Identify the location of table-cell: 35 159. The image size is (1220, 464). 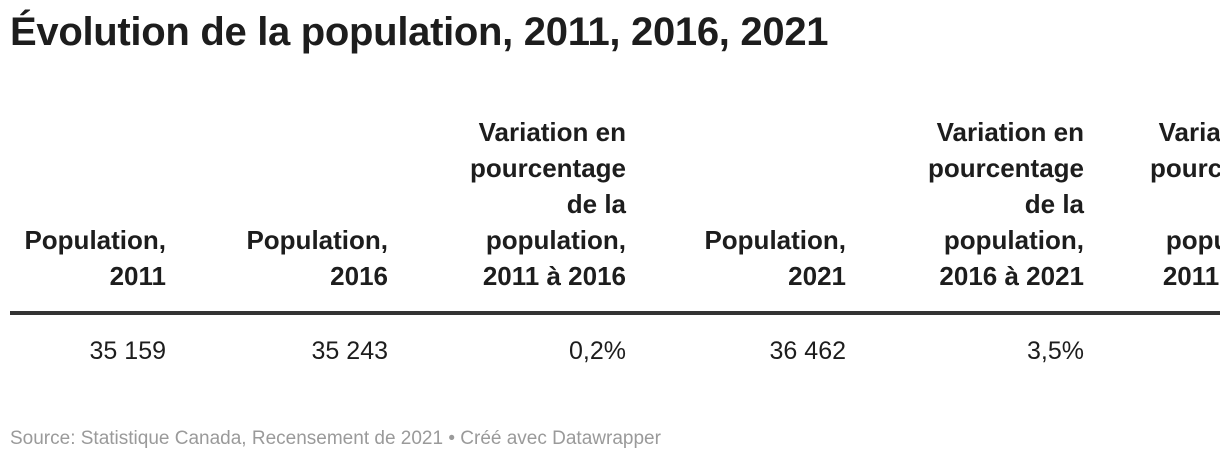
(127, 351).